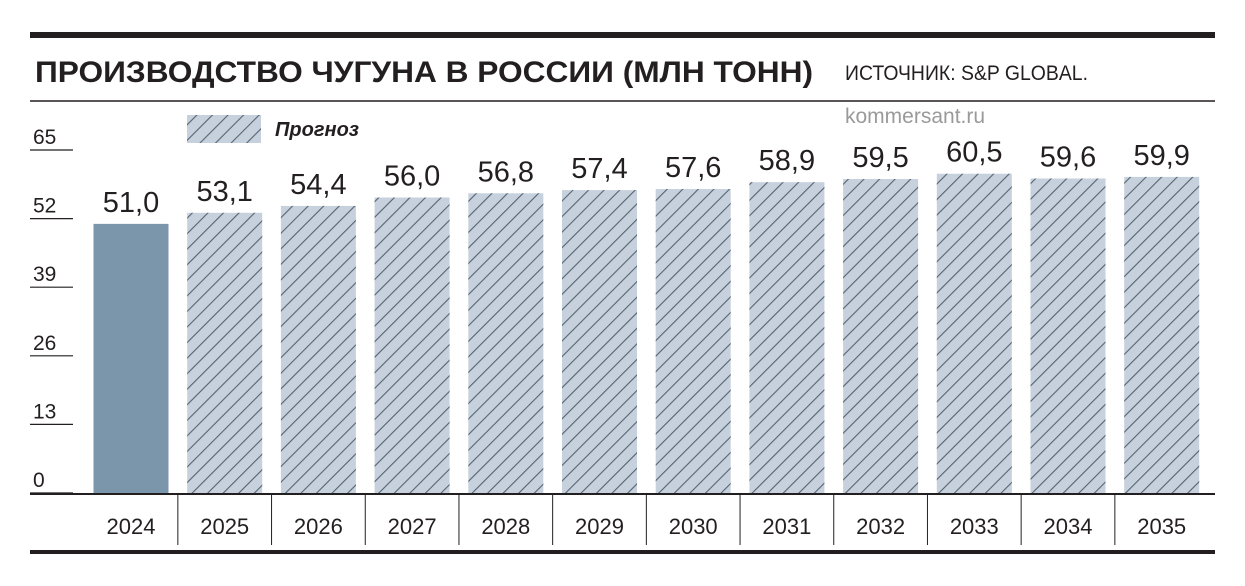  I want to click on legend-label: Прогноз, so click(317, 130).